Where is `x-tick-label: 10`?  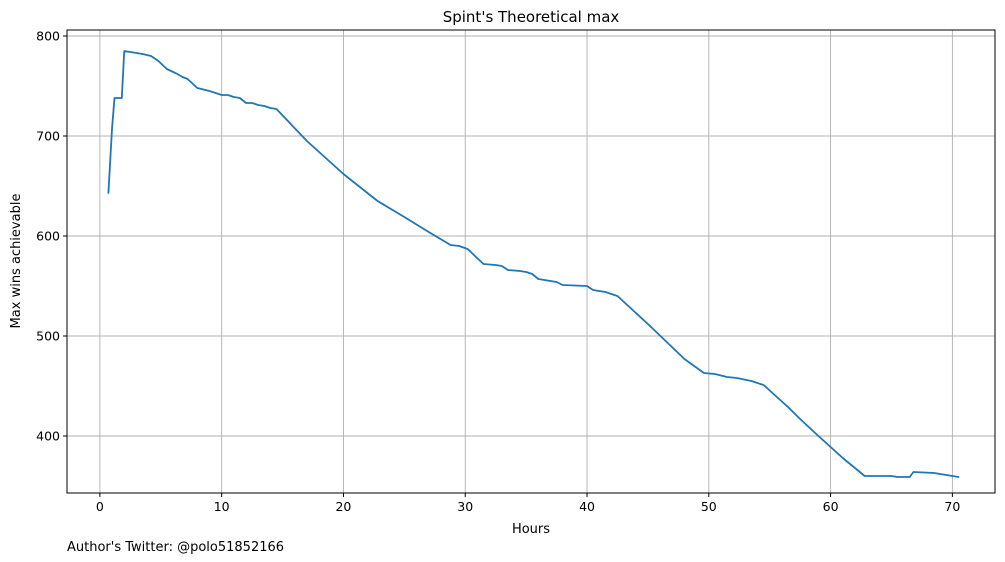
x-tick-label: 10 is located at coordinates (222, 506).